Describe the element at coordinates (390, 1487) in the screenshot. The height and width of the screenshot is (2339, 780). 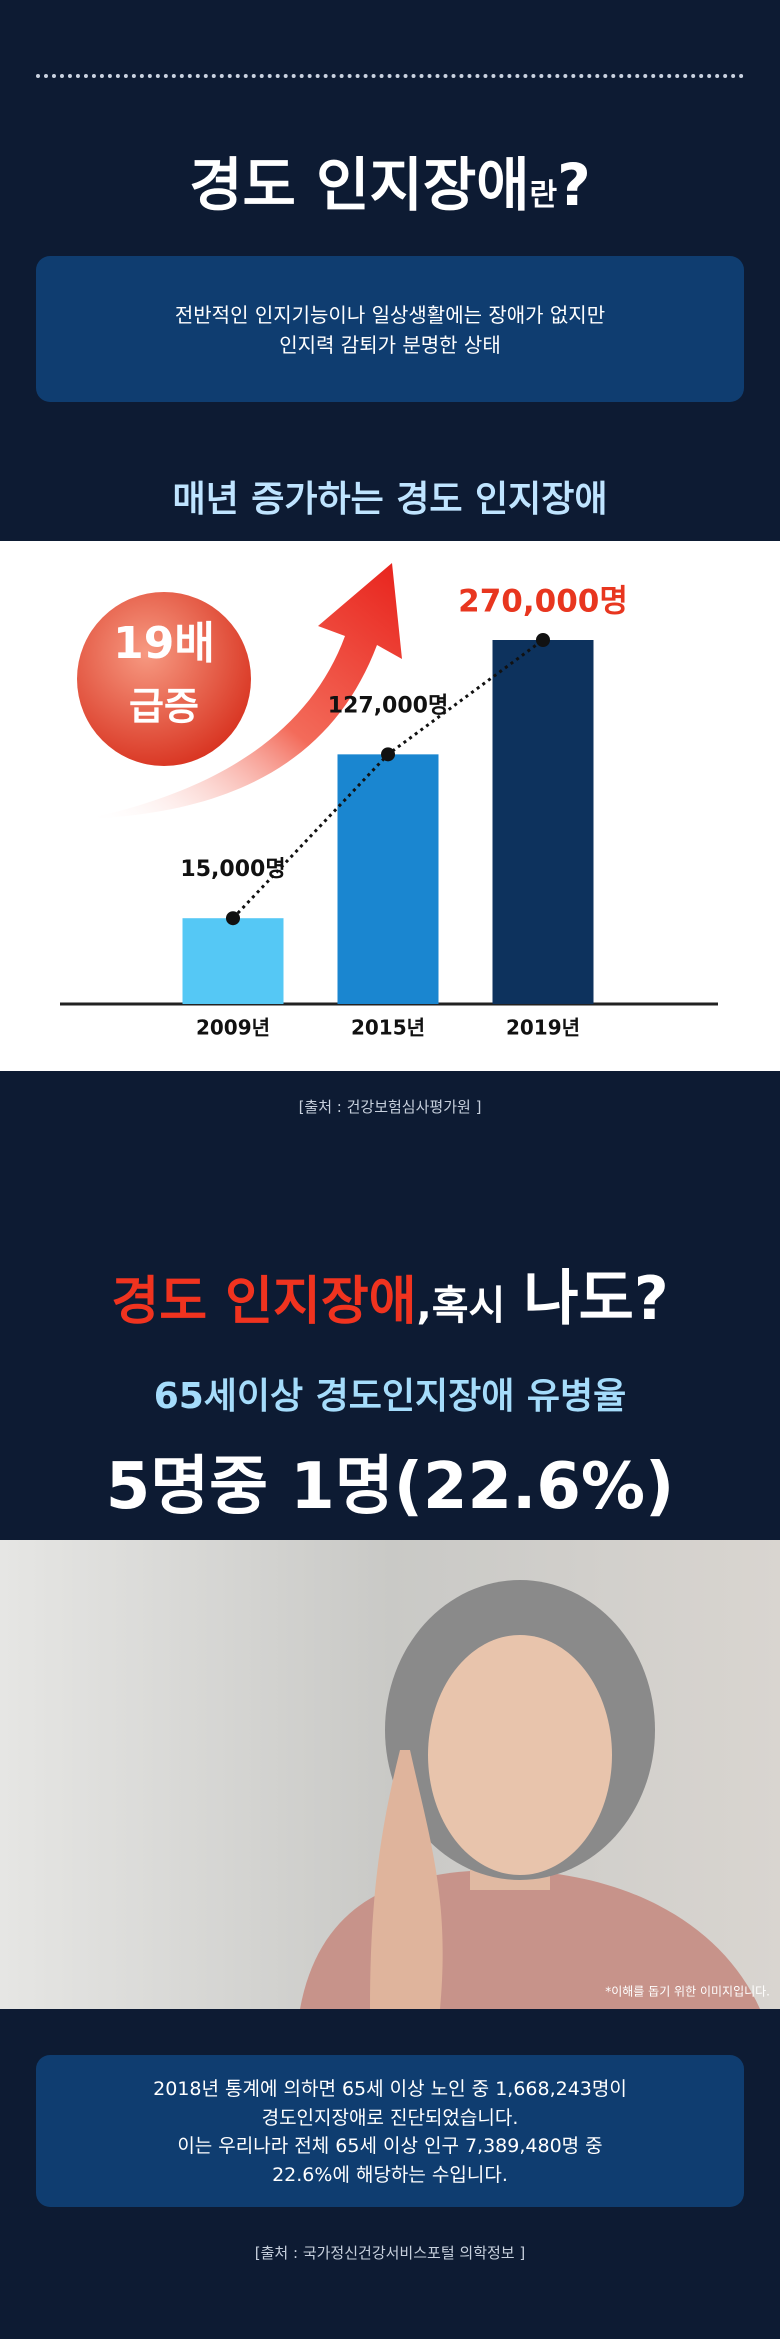
I see `stat-value: 5명중 1명(22.6%)` at that location.